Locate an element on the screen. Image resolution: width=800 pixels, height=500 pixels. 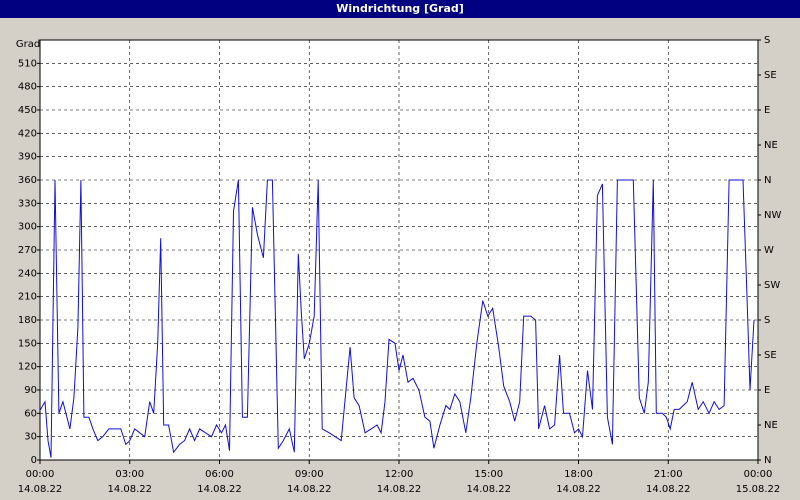
y-tick-label: 450 is located at coordinates (27, 110).